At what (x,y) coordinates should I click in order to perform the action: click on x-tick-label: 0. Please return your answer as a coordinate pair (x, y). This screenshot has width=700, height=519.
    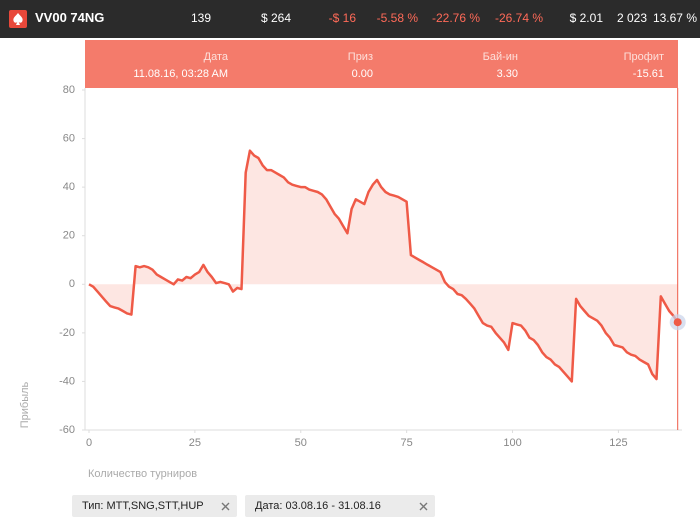
    Looking at the image, I should click on (89, 443).